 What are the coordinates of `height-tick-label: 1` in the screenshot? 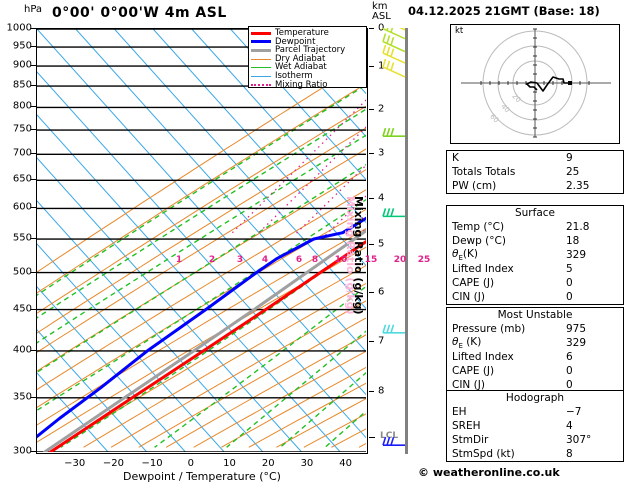 It's located at (381, 66).